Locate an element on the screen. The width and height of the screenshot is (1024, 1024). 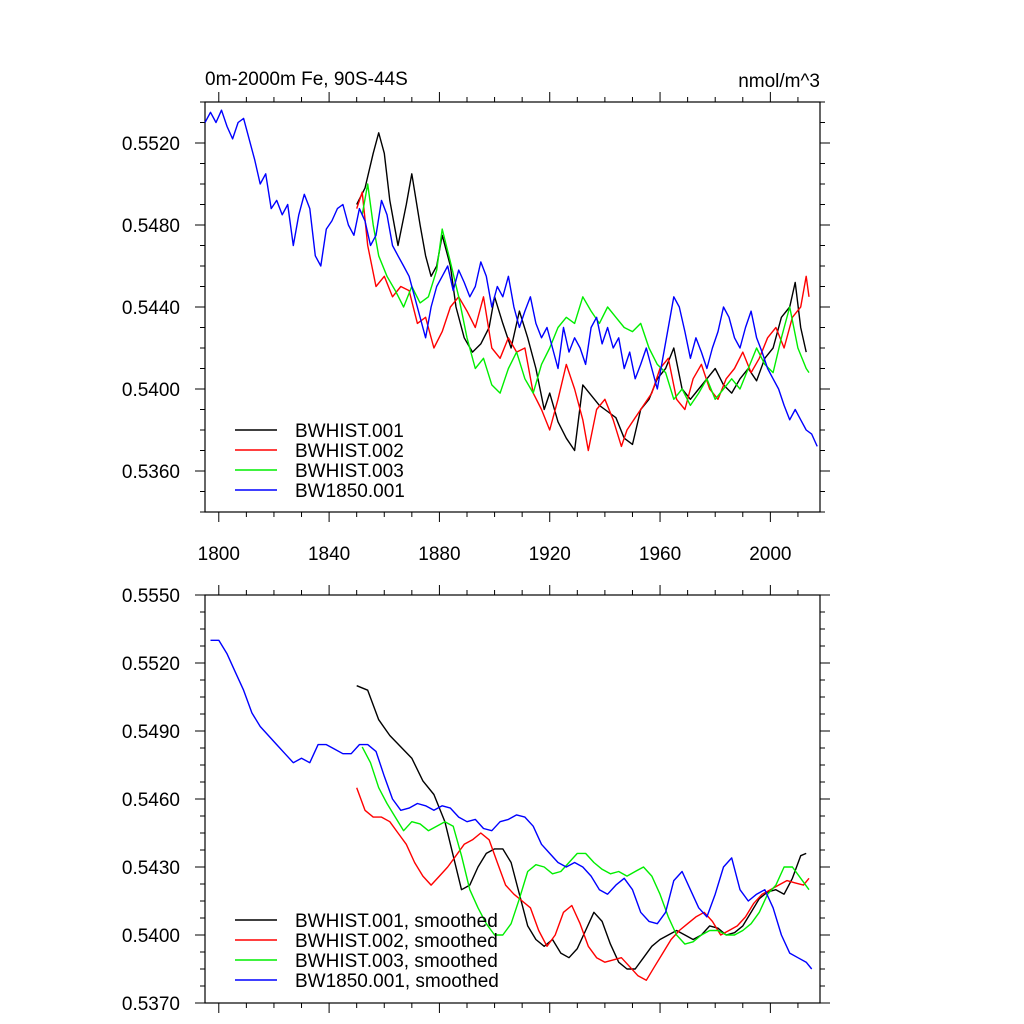
chart-units: nmol/m^3 is located at coordinates (779, 81).